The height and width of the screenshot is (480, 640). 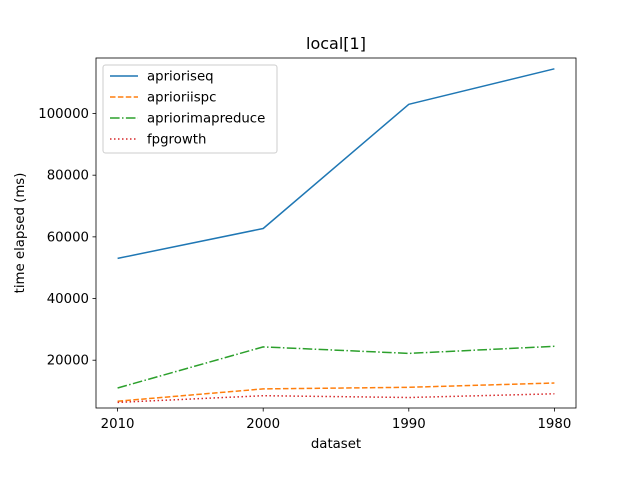 What do you see at coordinates (68, 237) in the screenshot?
I see `y-tick-label: 60000` at bounding box center [68, 237].